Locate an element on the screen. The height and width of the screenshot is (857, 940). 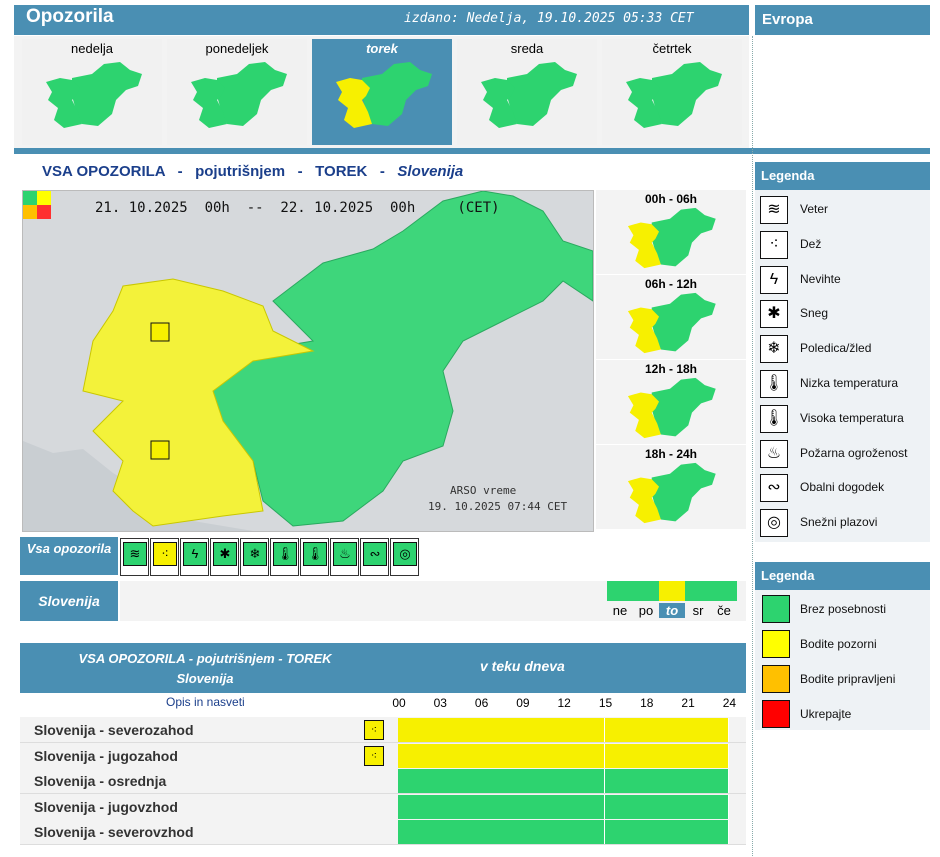
low-temperature-icon: 🌡 is located at coordinates (285, 554).